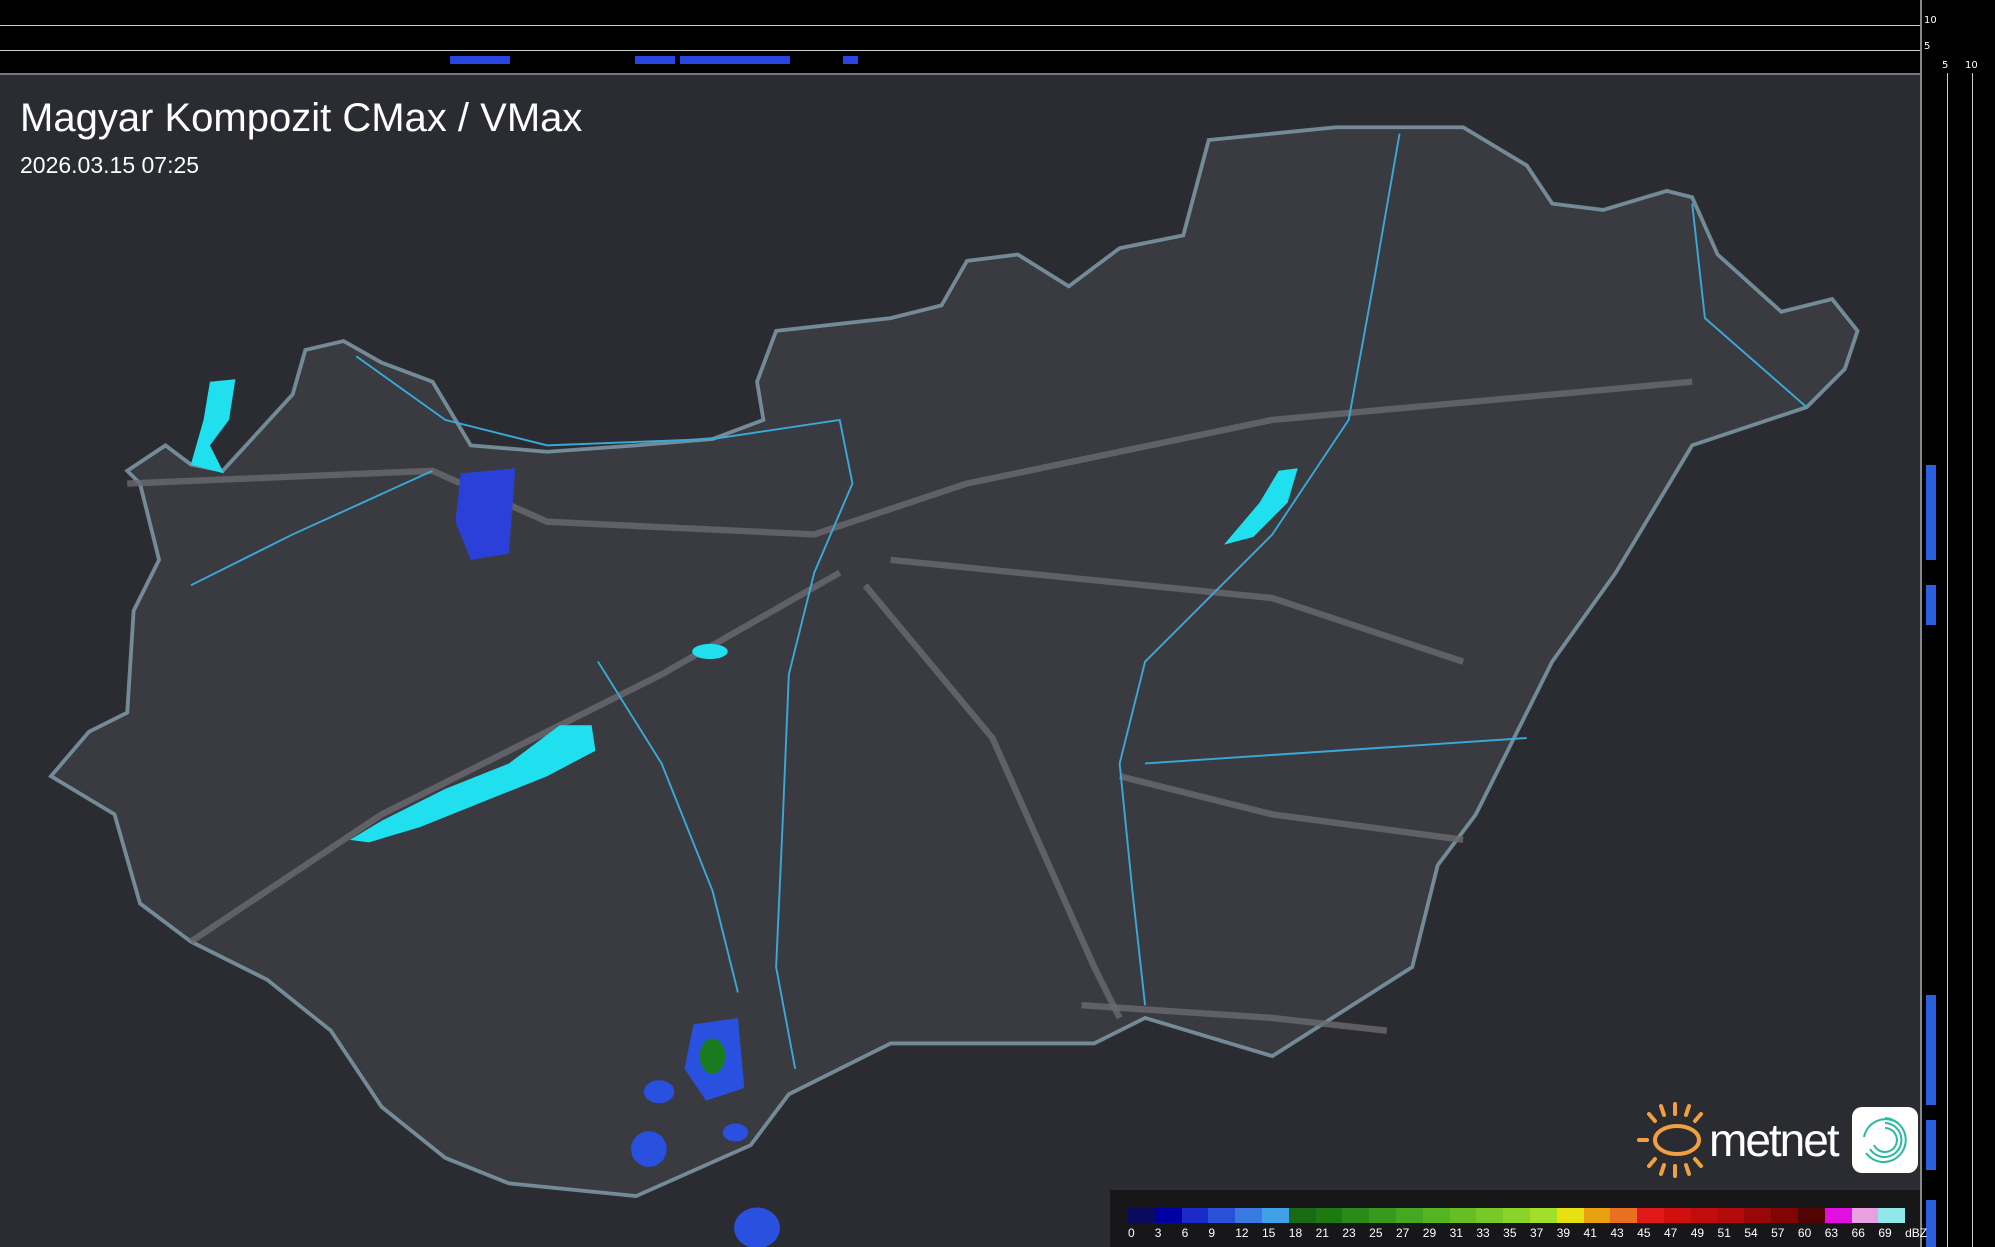 This screenshot has width=1995, height=1247. I want to click on legend-label: 37, so click(1536, 1233).